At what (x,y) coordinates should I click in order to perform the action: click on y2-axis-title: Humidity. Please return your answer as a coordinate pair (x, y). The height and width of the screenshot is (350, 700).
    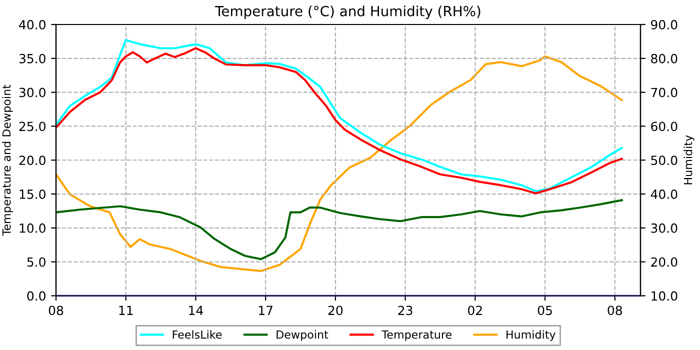
    Looking at the image, I should click on (689, 159).